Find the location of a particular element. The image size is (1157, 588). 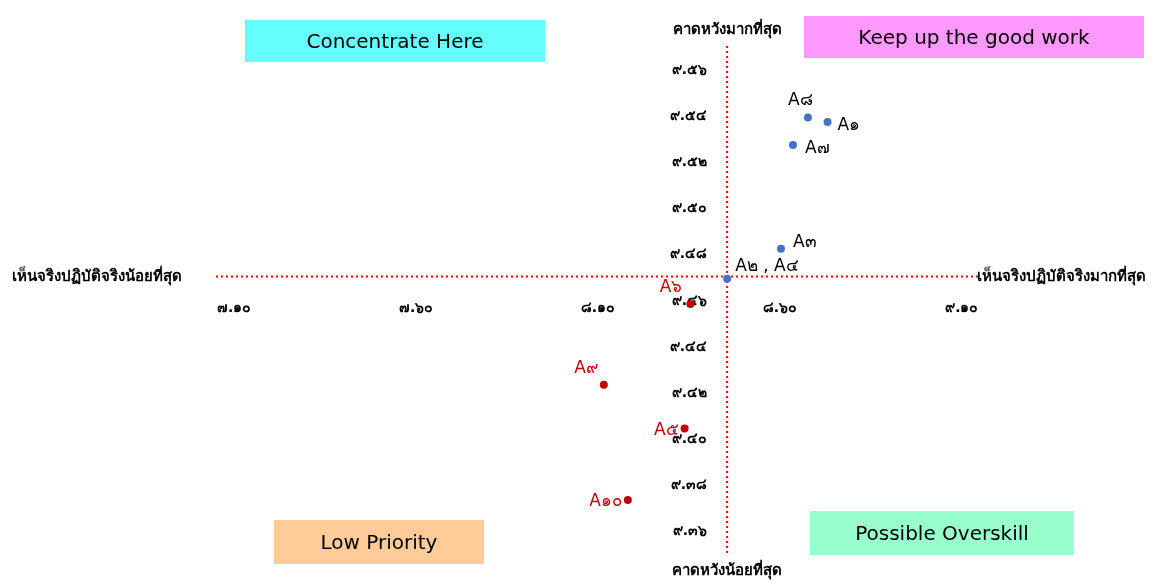

annotation: Concentrate Here is located at coordinates (395, 41).